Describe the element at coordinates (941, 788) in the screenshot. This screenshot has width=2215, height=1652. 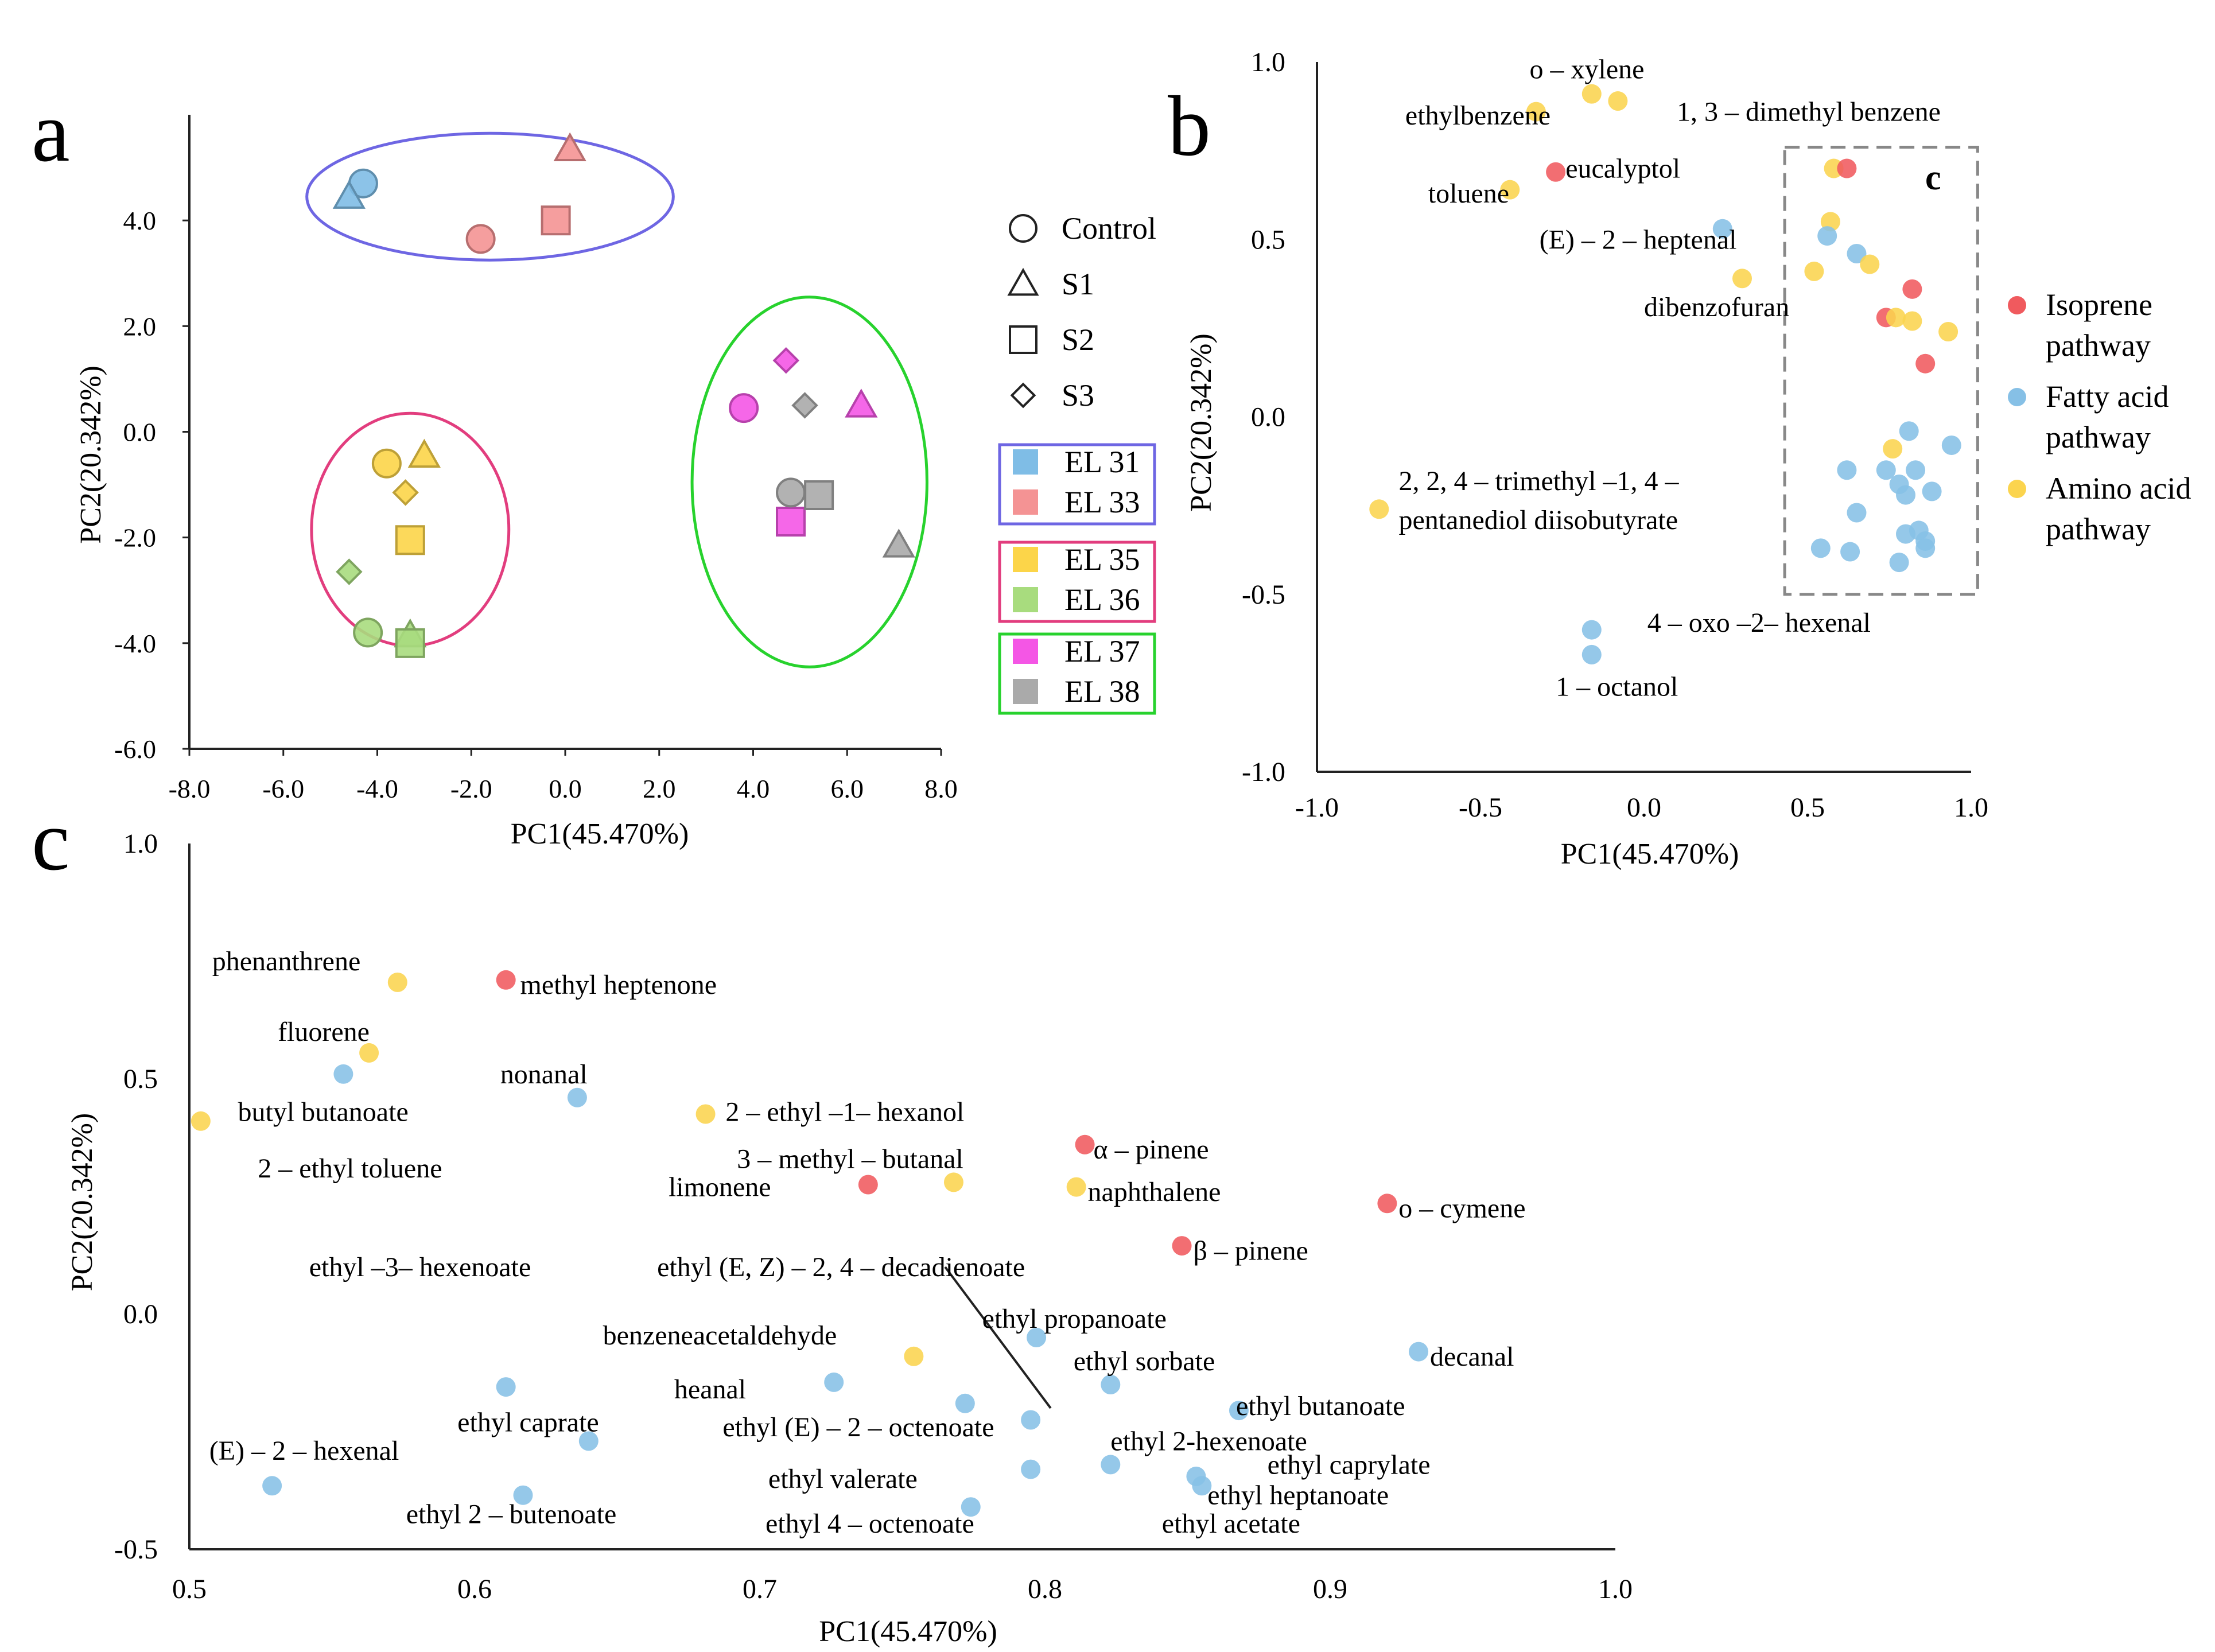
I see `x-tick-label: 8.0` at that location.